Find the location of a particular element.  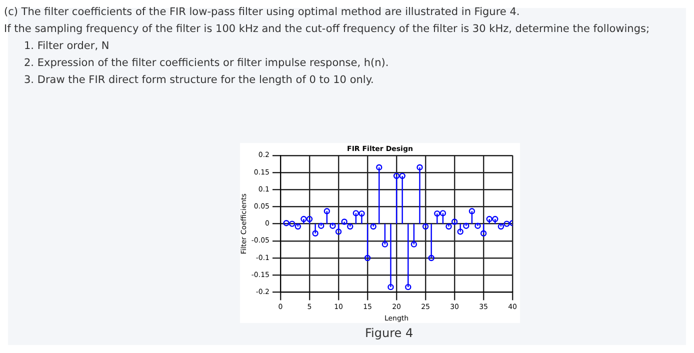

caption: Figure 4 is located at coordinates (389, 333).